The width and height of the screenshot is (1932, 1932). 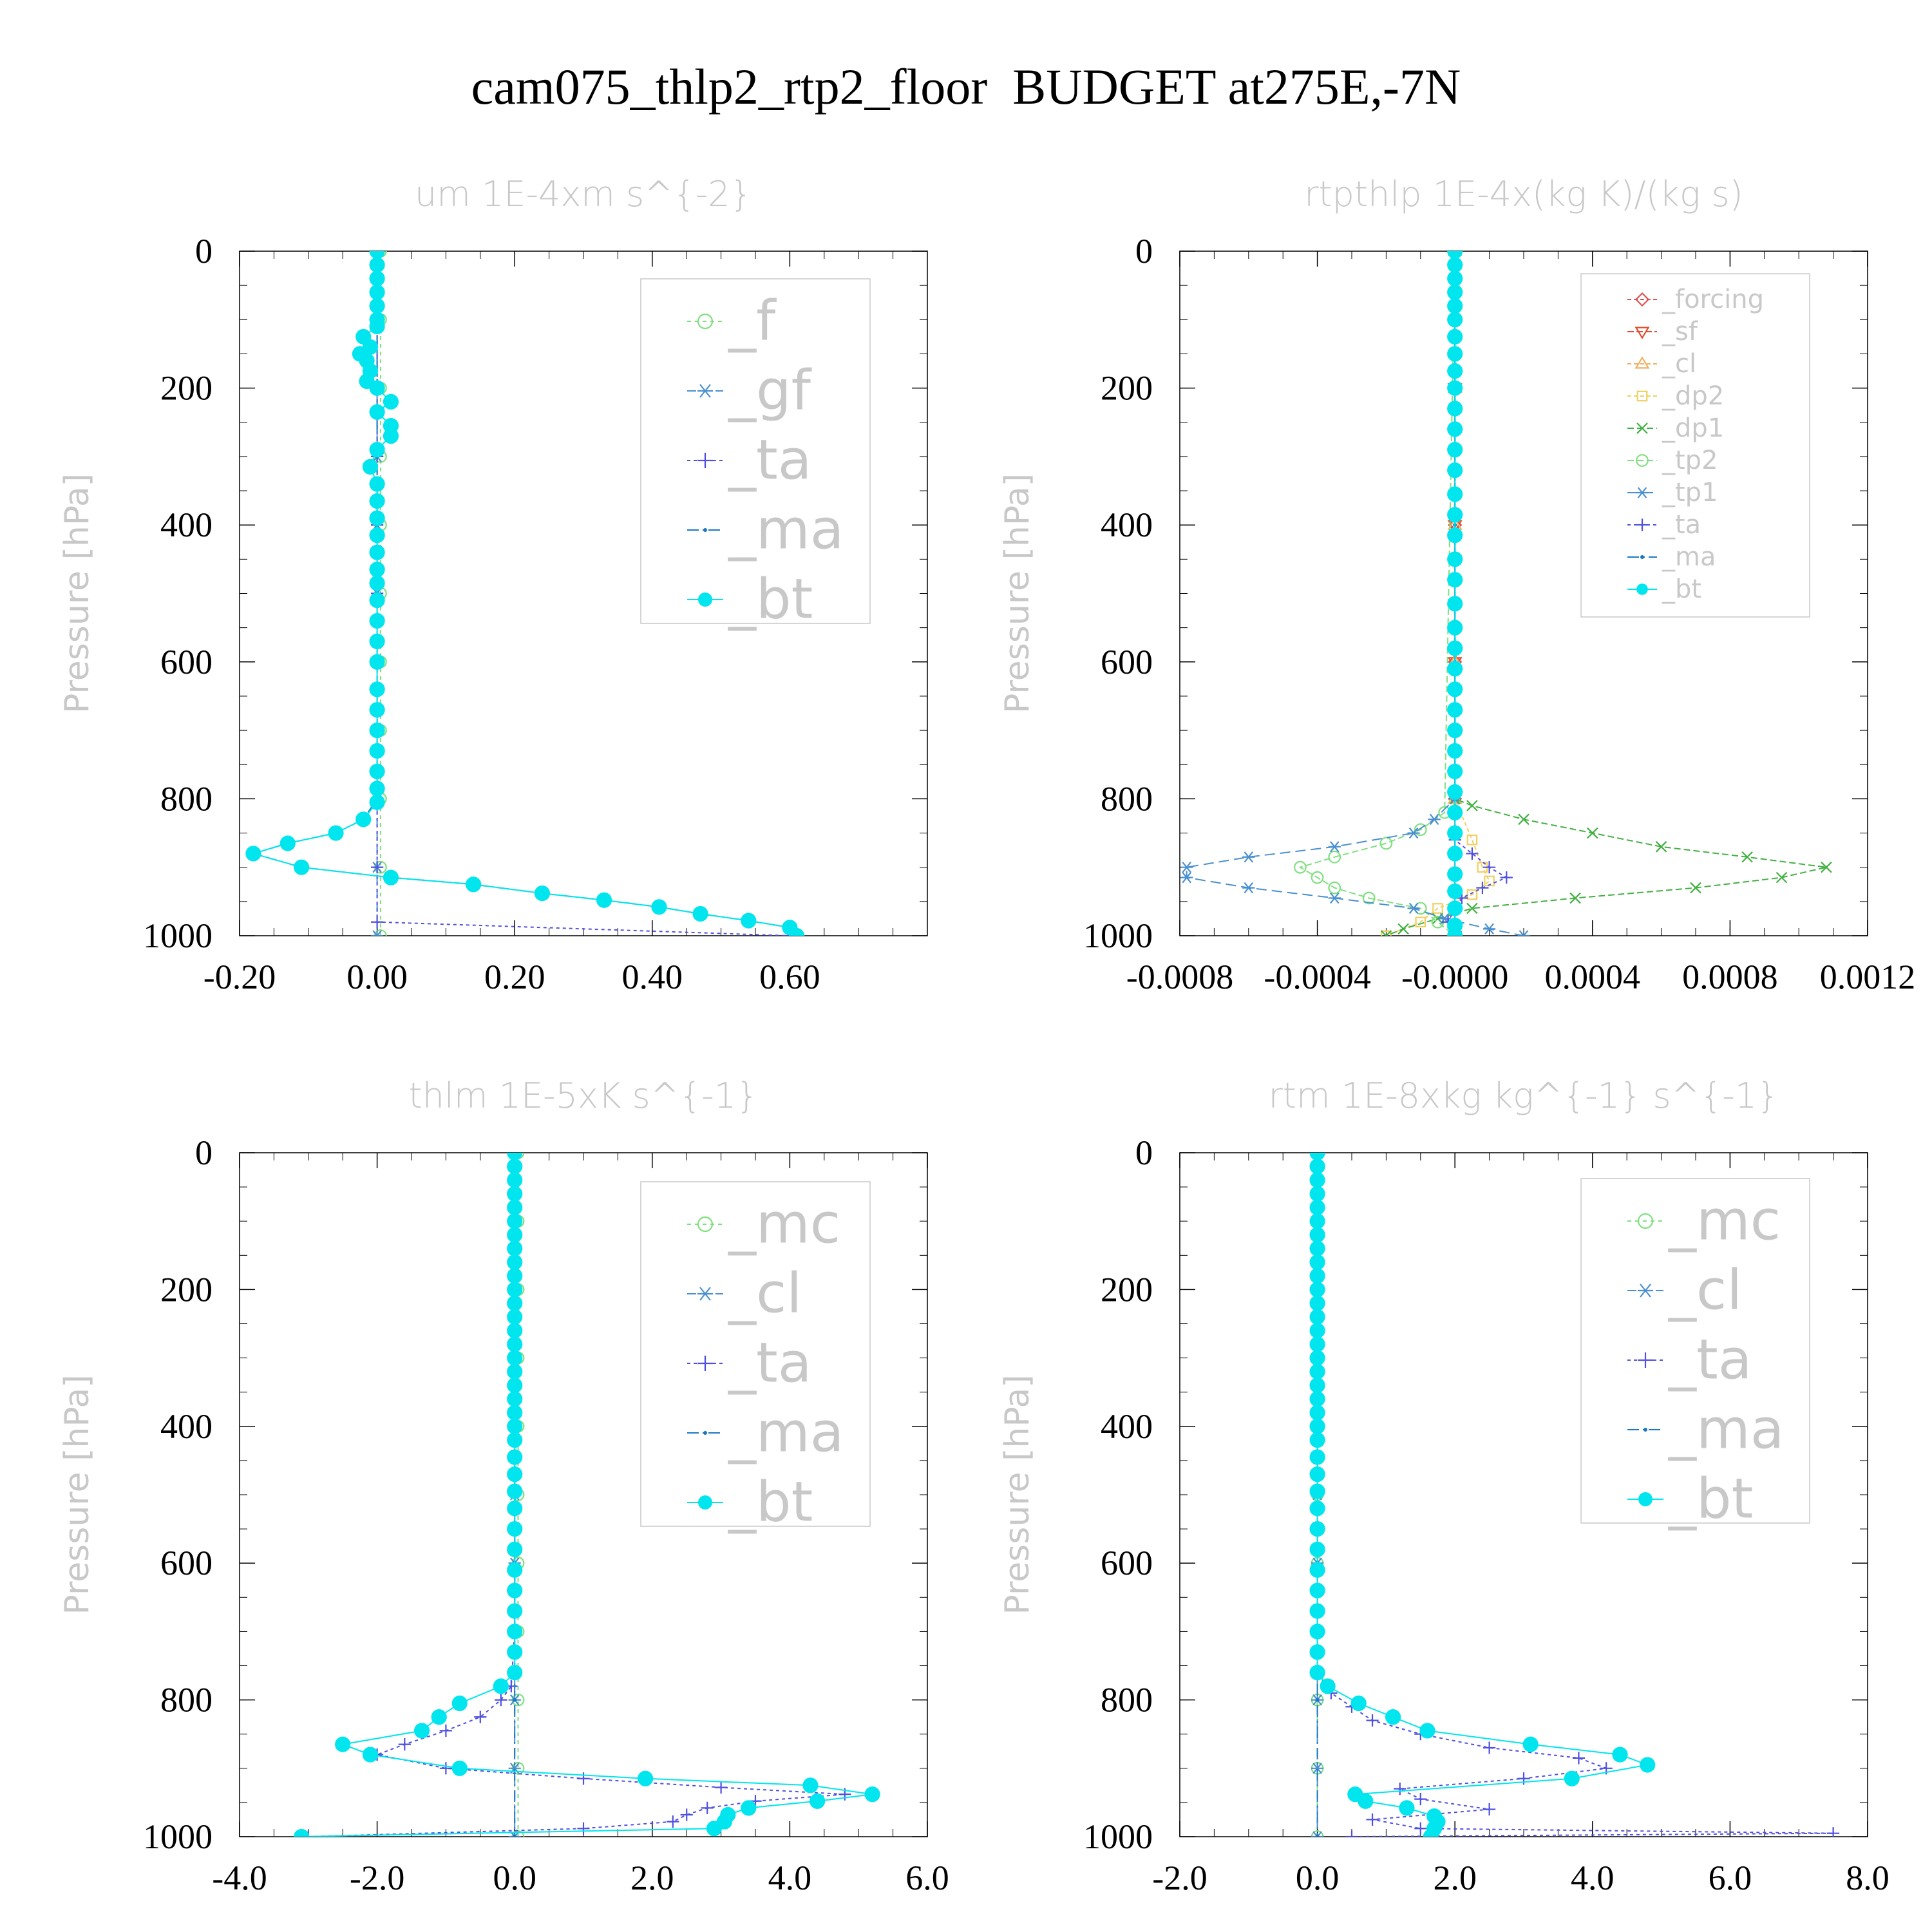 What do you see at coordinates (1867, 1878) in the screenshot?
I see `x-tick-label: 8.0` at bounding box center [1867, 1878].